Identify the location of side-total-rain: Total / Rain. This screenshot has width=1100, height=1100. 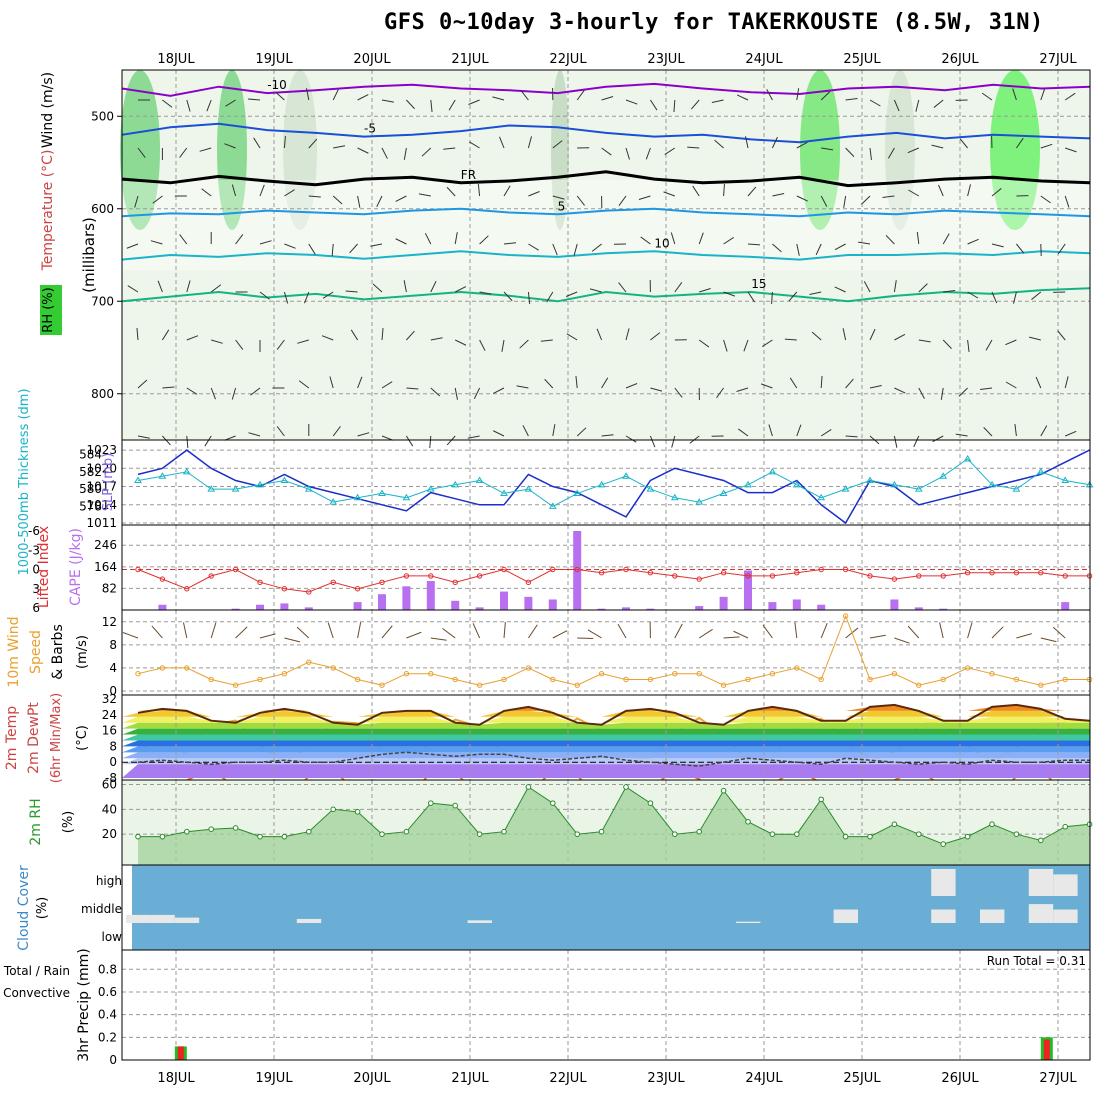
(36, 971).